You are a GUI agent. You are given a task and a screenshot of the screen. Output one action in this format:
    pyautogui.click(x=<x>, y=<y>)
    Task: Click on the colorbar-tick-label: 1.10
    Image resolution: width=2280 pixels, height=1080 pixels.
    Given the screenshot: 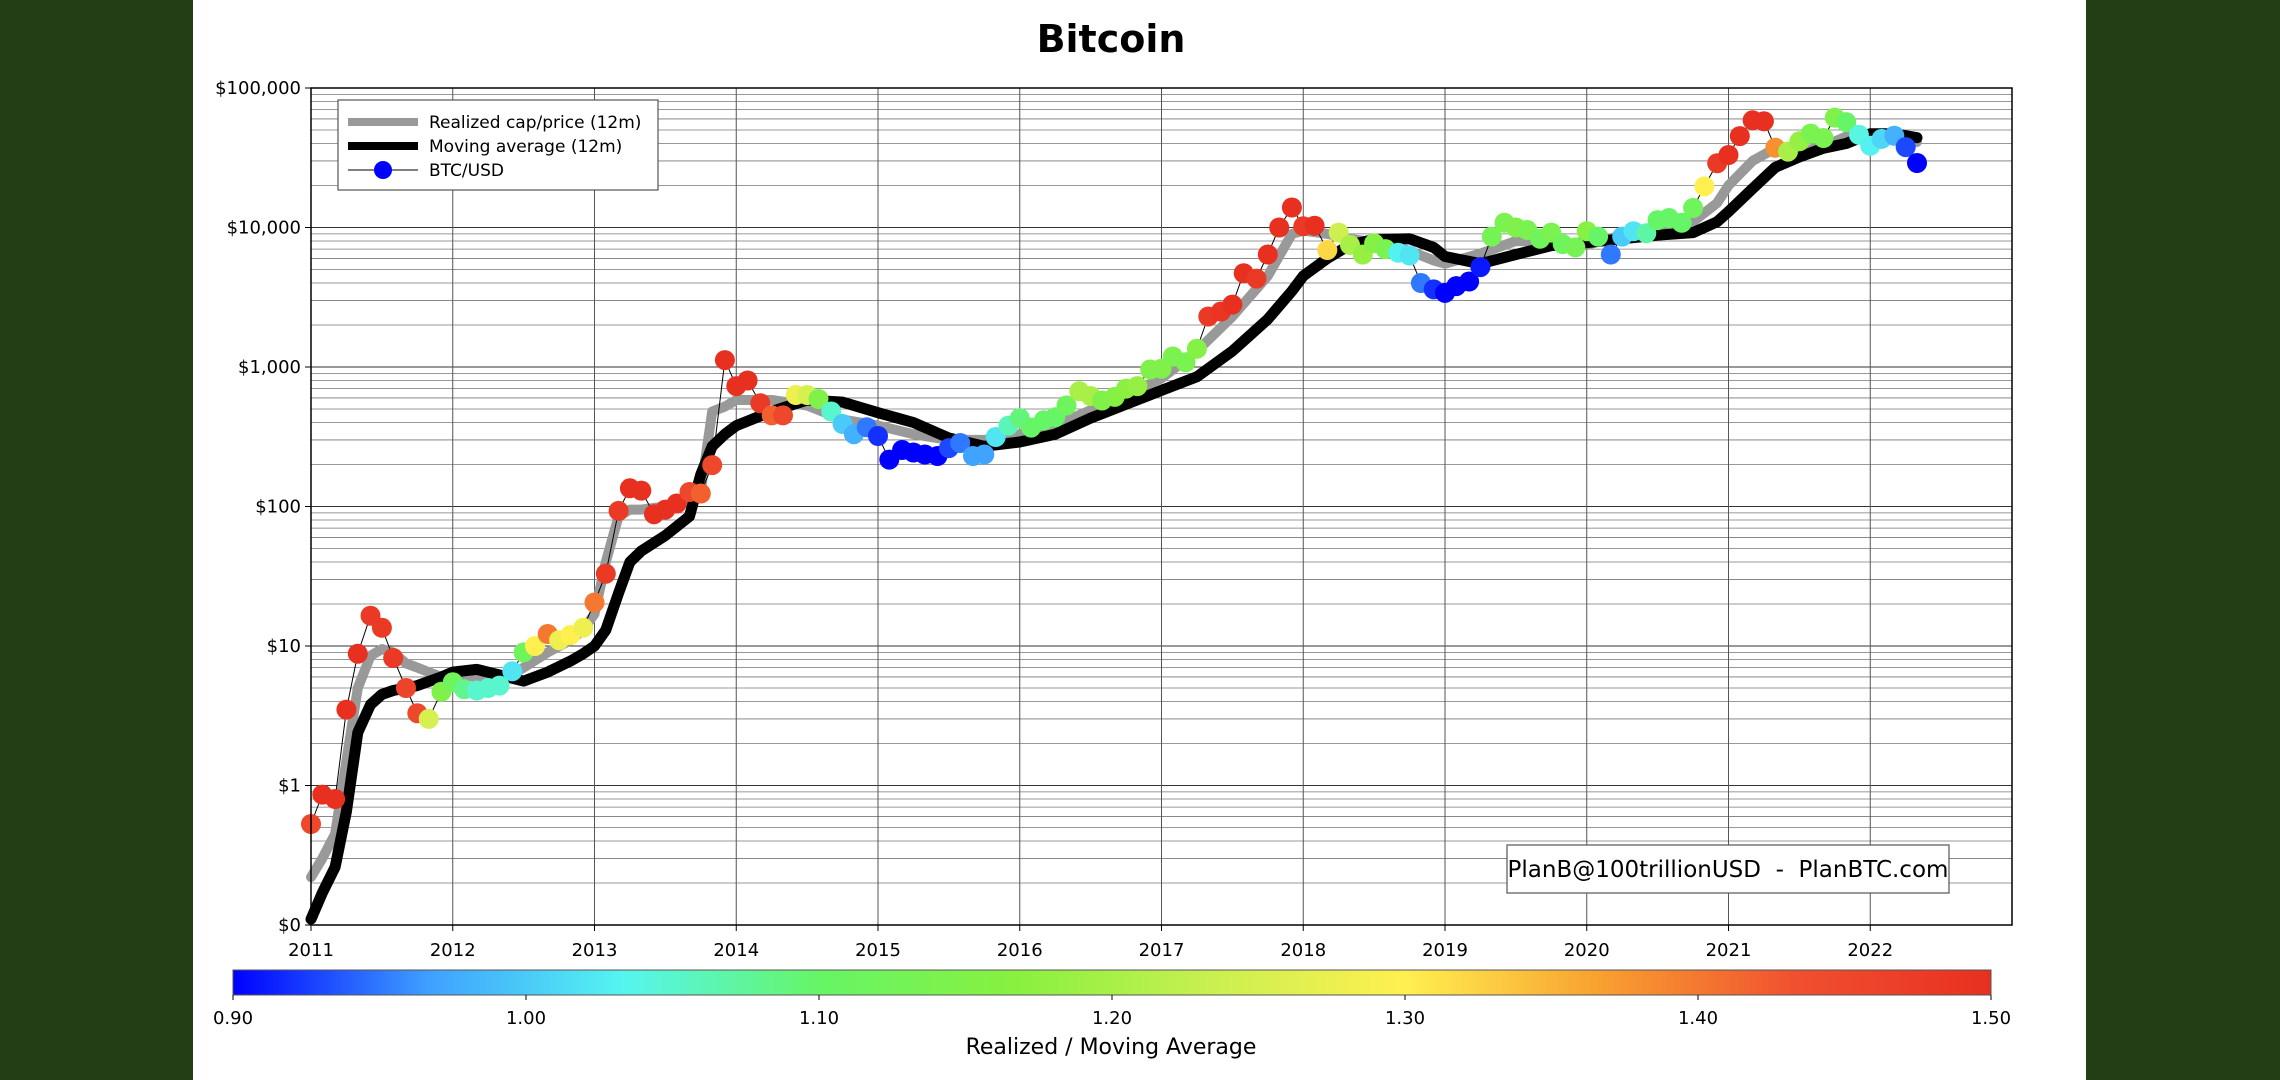 What is the action you would take?
    pyautogui.click(x=819, y=1018)
    